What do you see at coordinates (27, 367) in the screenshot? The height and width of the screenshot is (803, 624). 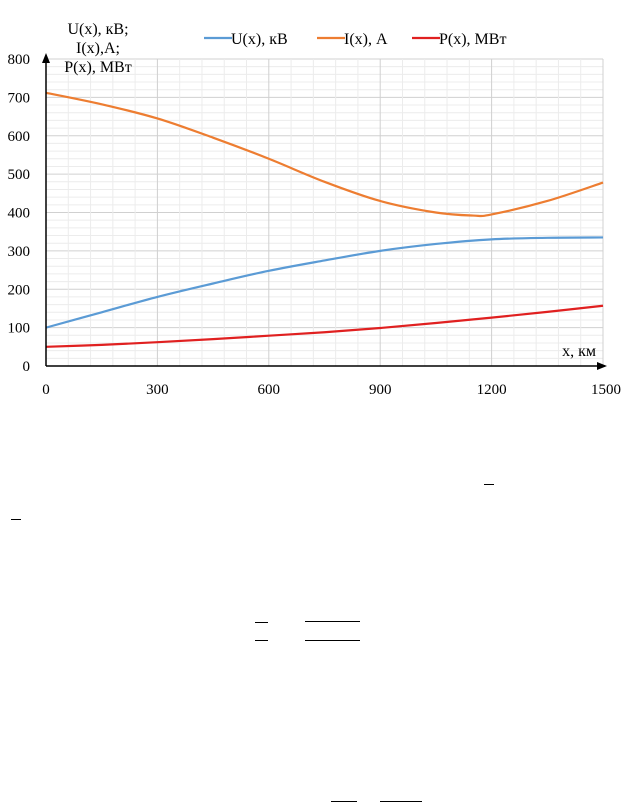 I see `y-tick-label: 0` at bounding box center [27, 367].